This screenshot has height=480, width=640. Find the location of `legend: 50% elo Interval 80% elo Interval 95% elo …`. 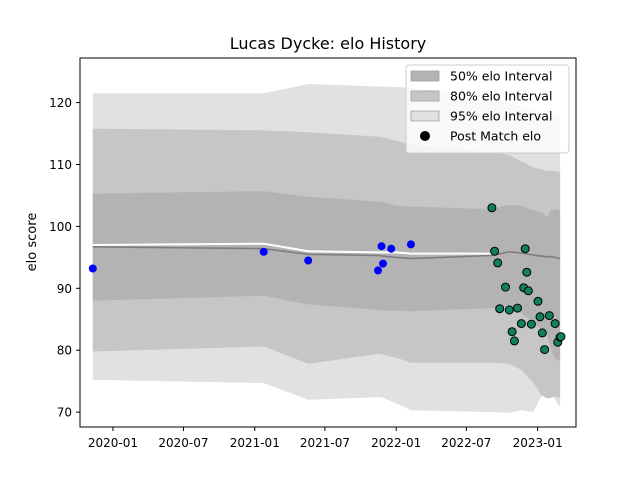

legend: 50% elo Interval 80% elo Interval 95% elo … is located at coordinates (487, 109).